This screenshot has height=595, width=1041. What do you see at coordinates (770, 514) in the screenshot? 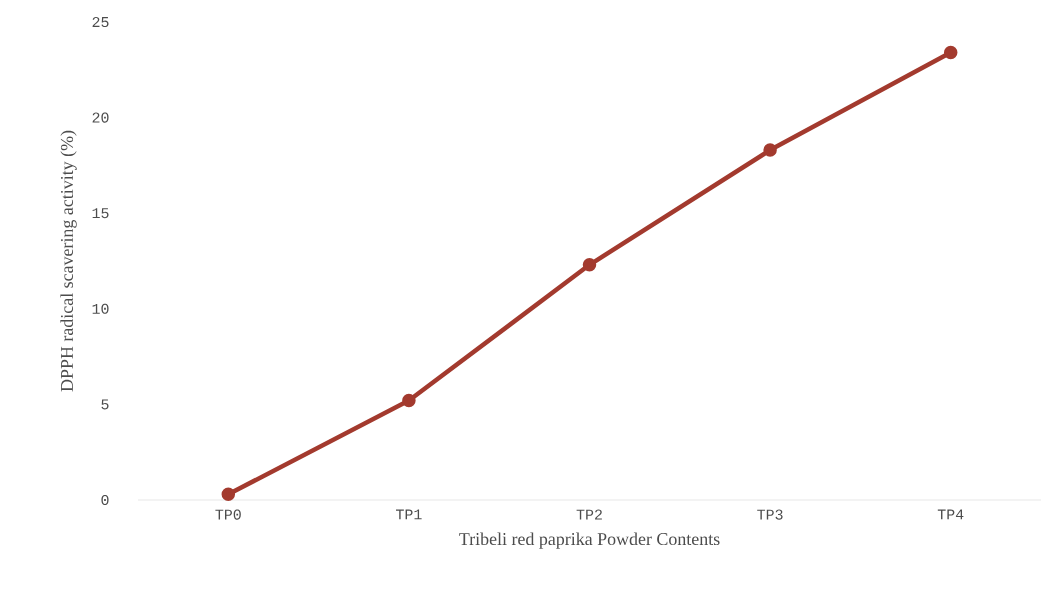
I see `x-tick-label: TP3` at bounding box center [770, 514].